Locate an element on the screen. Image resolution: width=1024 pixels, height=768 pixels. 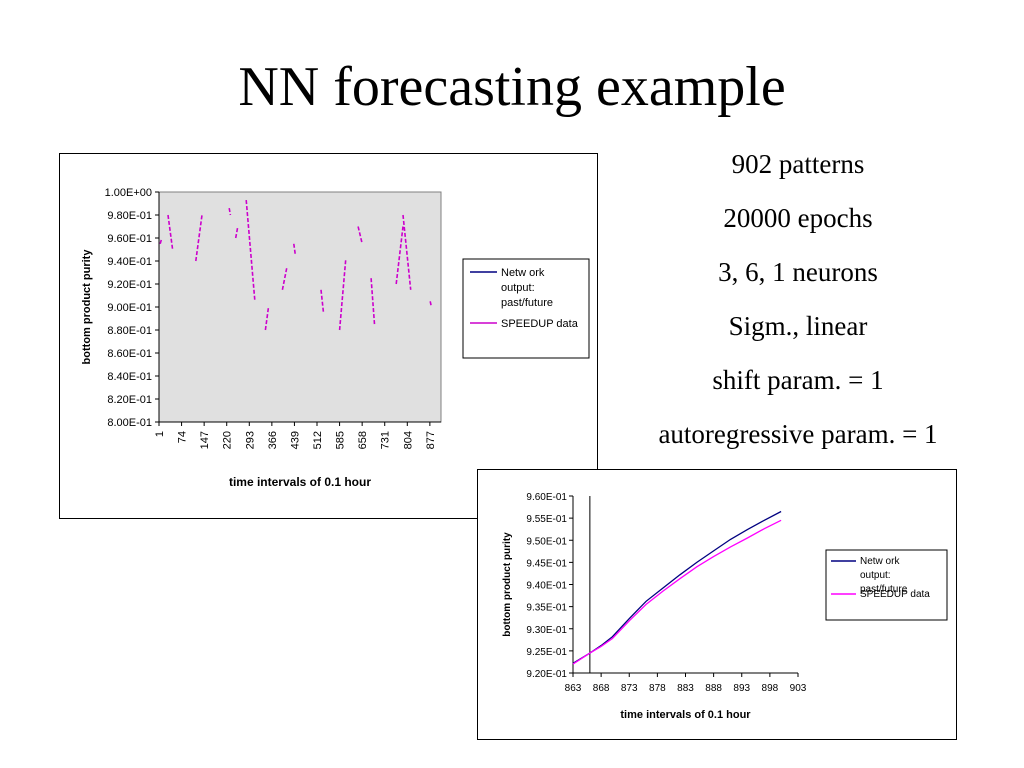
x-tick-label: 883 is located at coordinates (685, 688).